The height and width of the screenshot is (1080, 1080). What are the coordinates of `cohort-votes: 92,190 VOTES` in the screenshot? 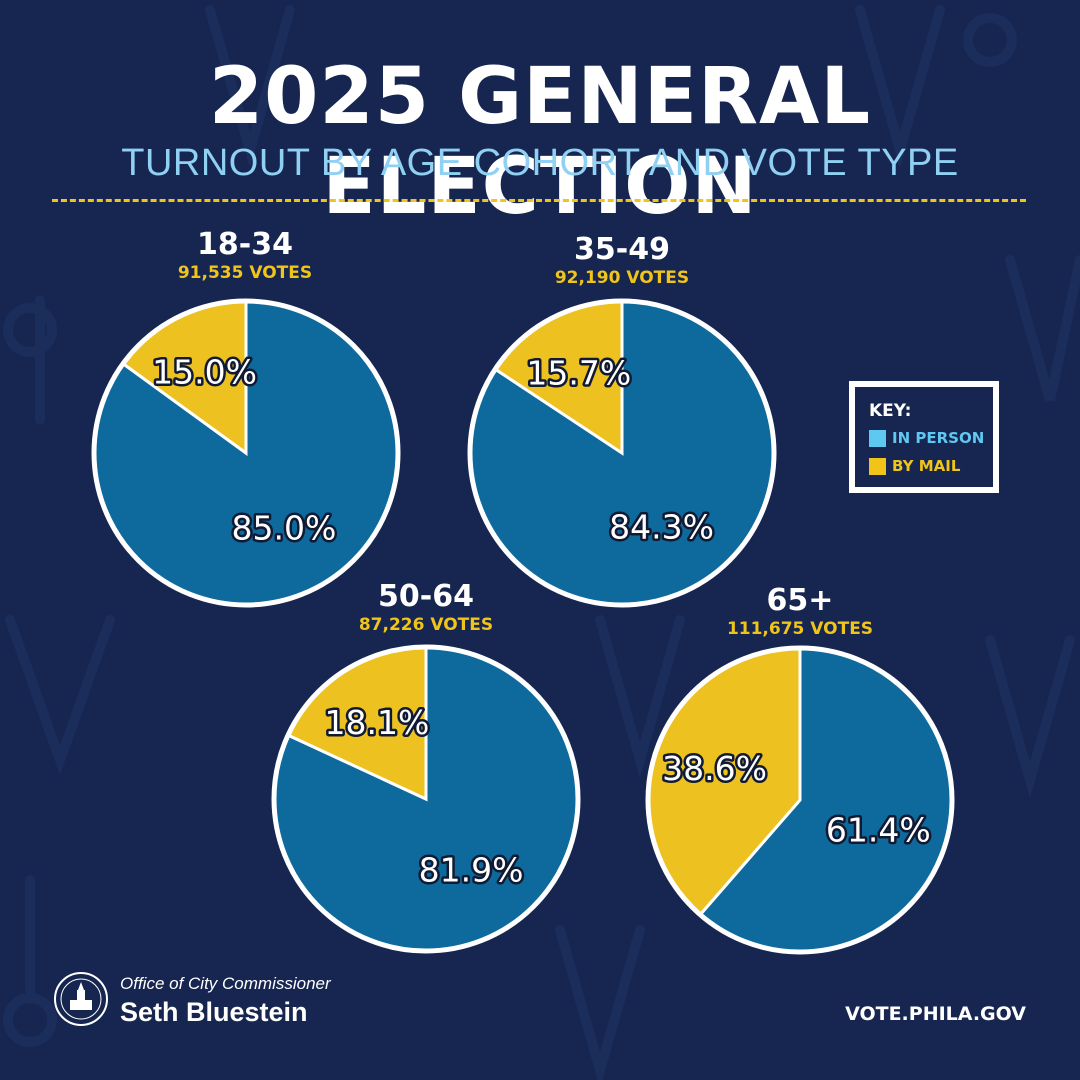 It's located at (622, 278).